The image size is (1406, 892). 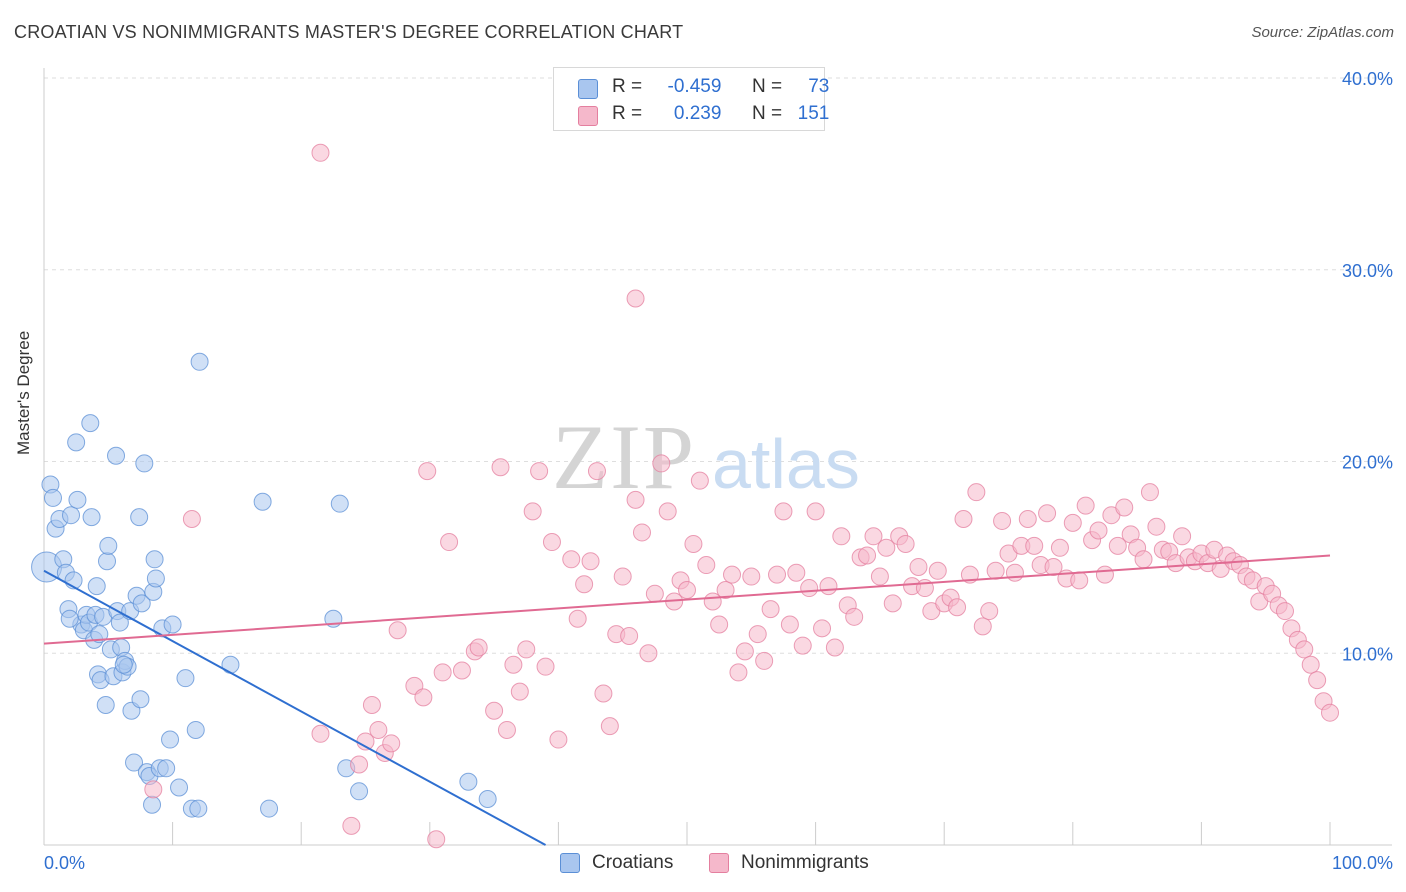 I want to click on croatians-swatch, so click(x=570, y=863).